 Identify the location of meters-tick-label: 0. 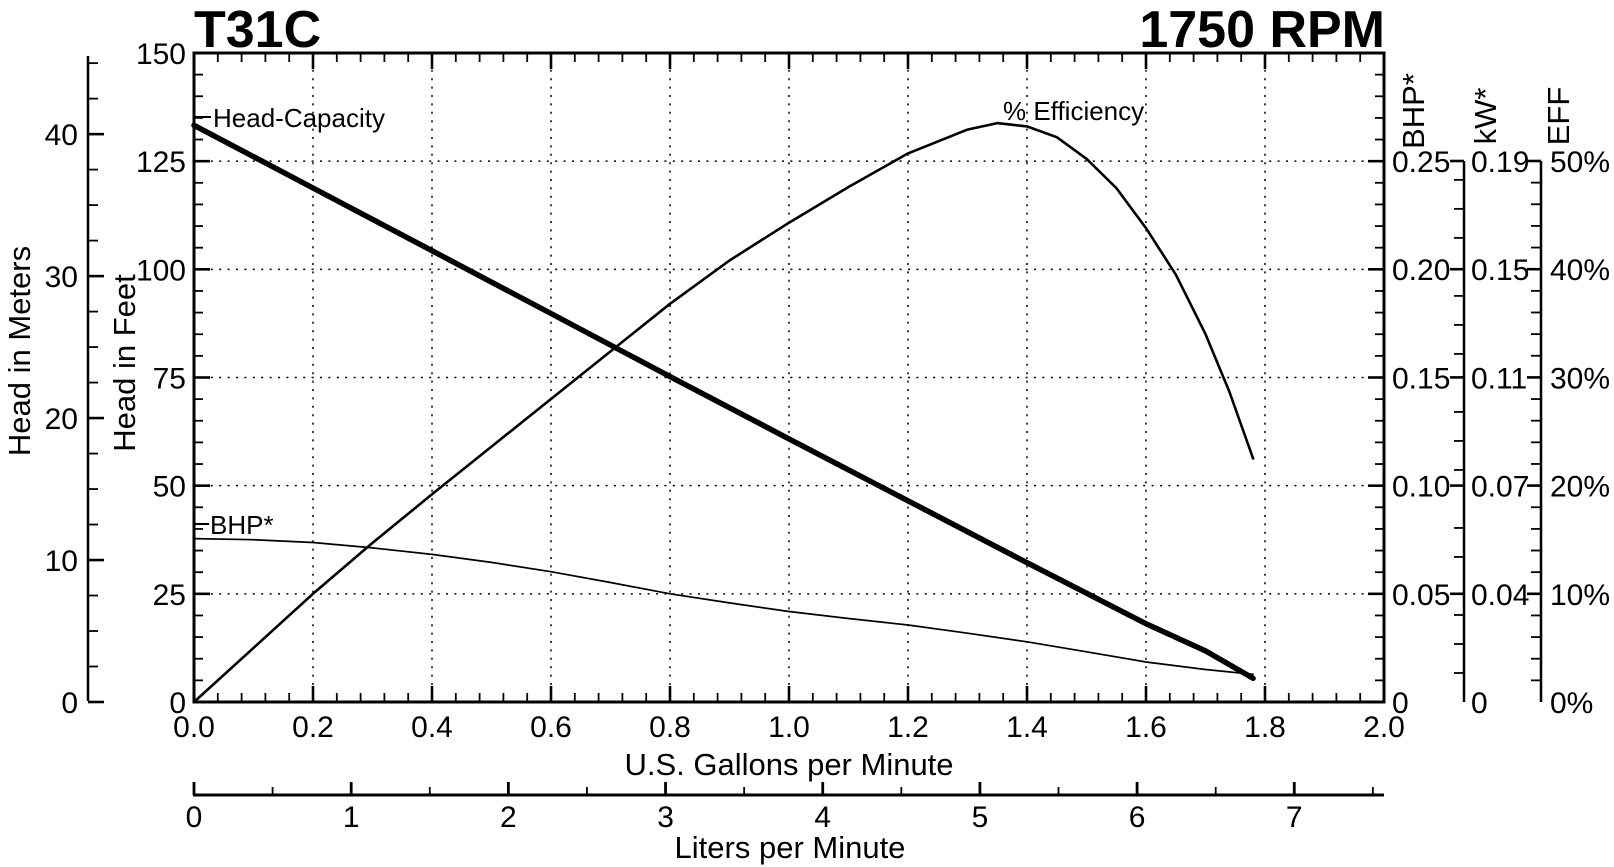
(69, 703).